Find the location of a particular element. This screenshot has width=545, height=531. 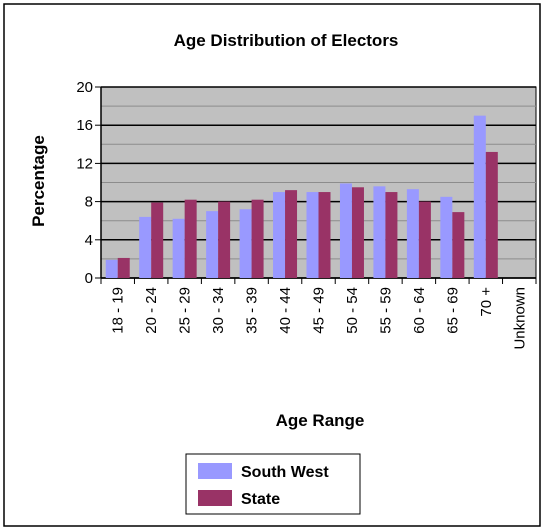

x-tick-label-4: 35 - 39 is located at coordinates (252, 310).